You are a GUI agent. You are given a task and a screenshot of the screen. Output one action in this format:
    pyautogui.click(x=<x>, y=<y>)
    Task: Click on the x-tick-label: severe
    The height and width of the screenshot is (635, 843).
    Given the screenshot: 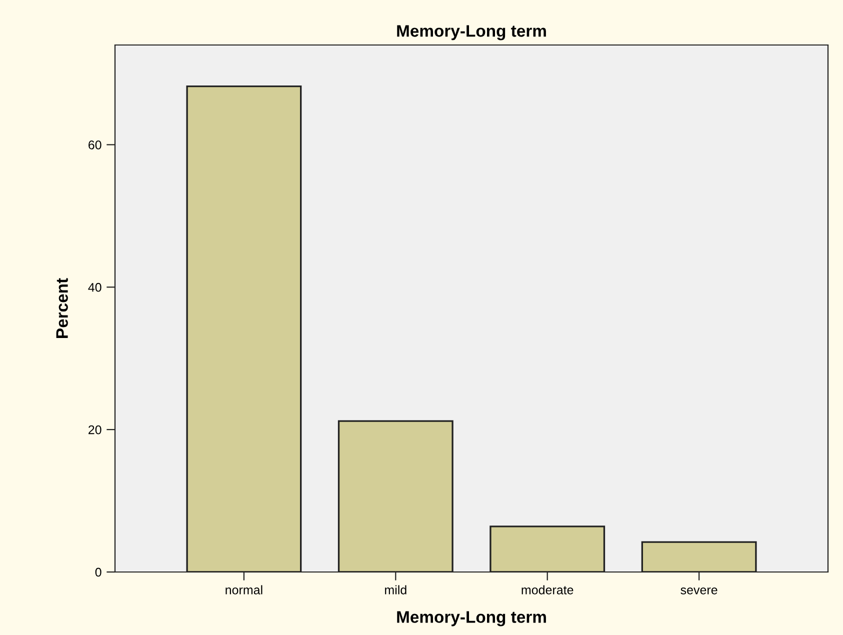 What is the action you would take?
    pyautogui.click(x=699, y=591)
    